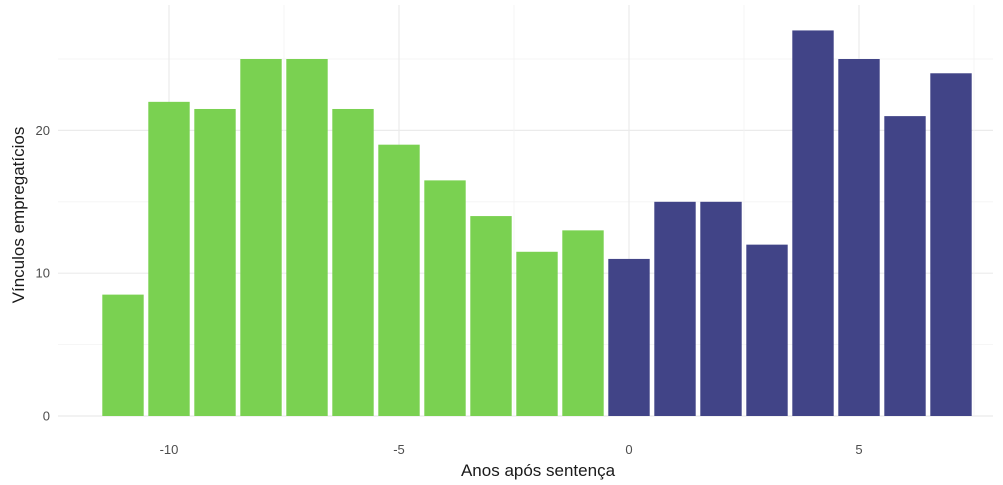 The image size is (1003, 485). I want to click on x-tick-label: -5, so click(399, 449).